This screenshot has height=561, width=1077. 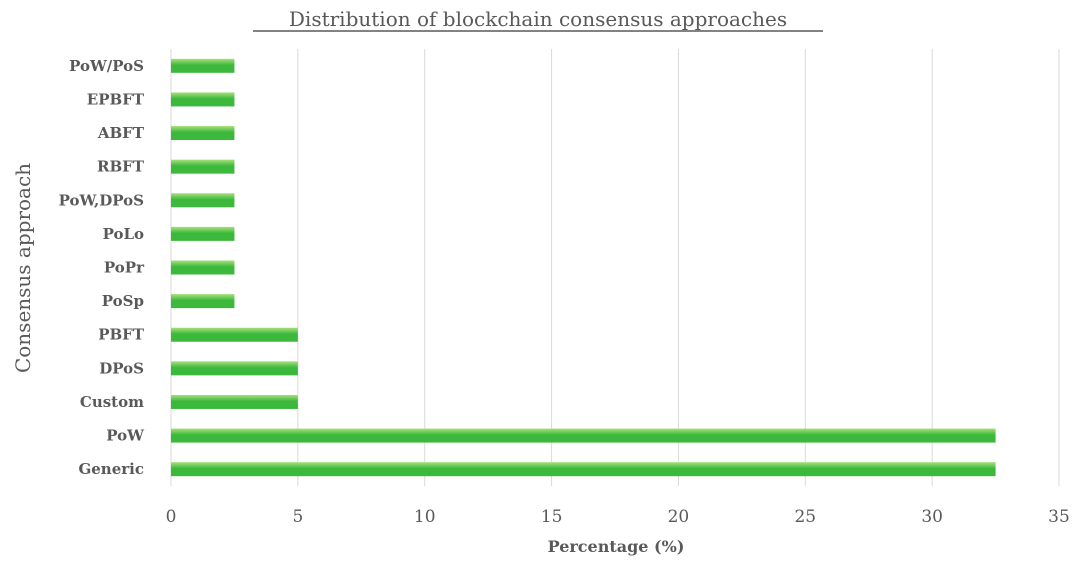 I want to click on category-label: PoLo, so click(x=123, y=234).